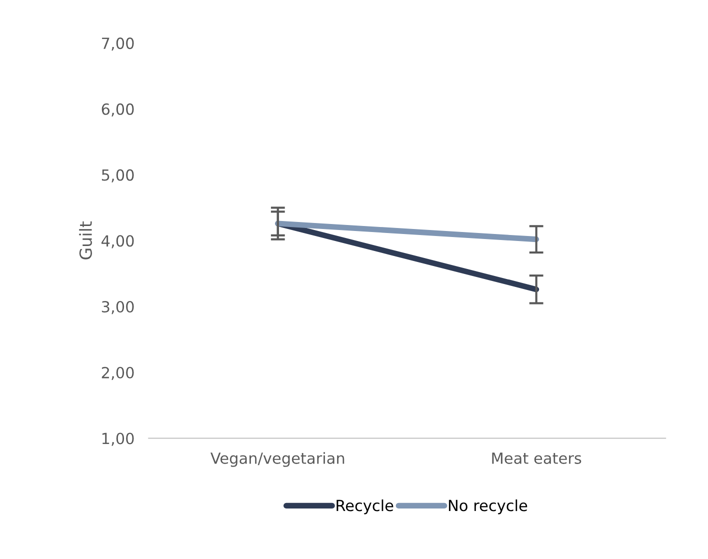 The height and width of the screenshot is (559, 708). What do you see at coordinates (118, 439) in the screenshot?
I see `y-tick-label: 1,00` at bounding box center [118, 439].